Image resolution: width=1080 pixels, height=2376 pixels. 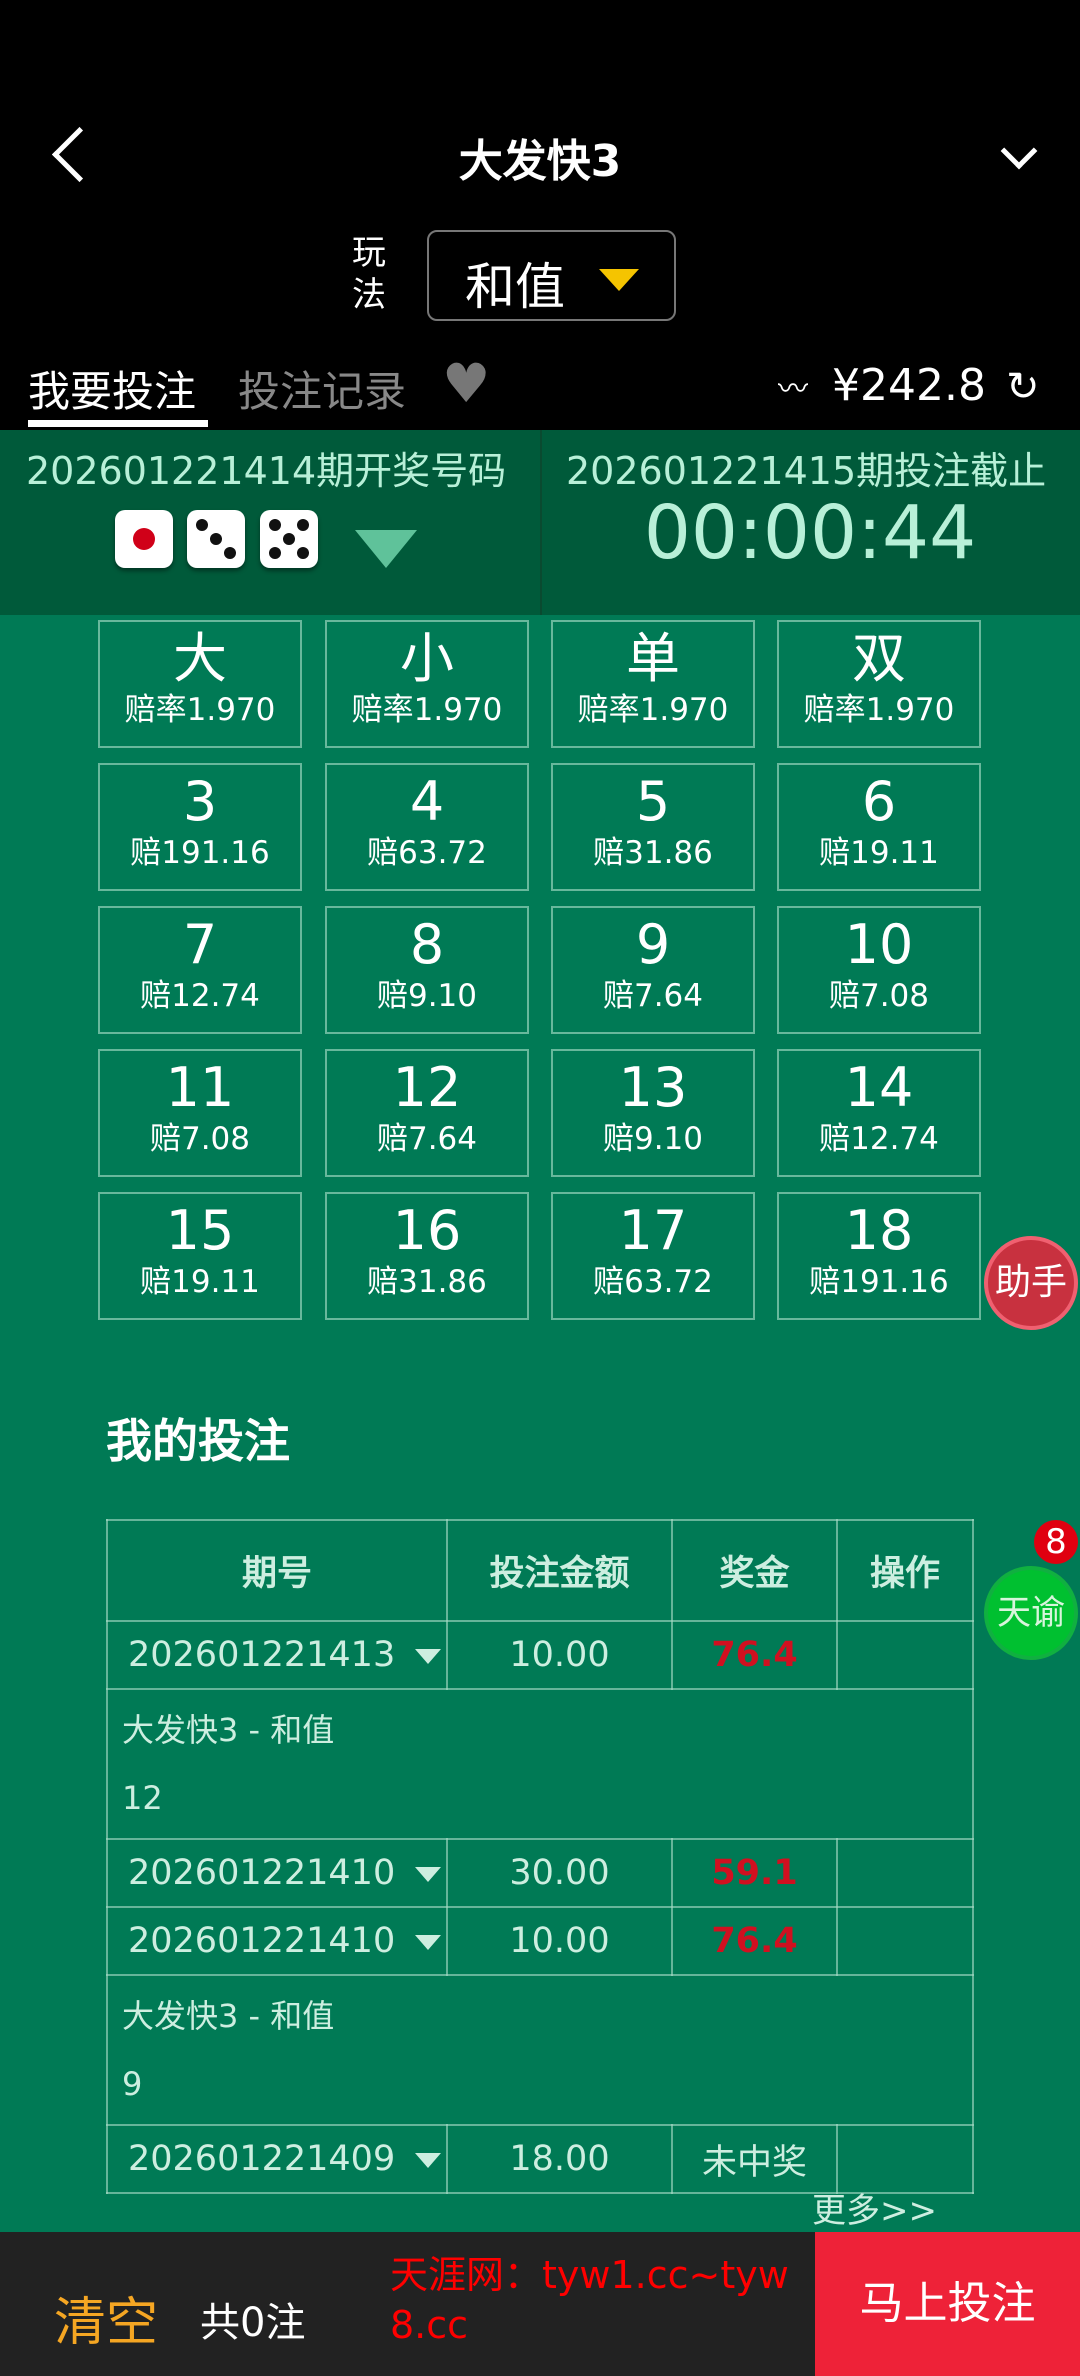 What do you see at coordinates (427, 853) in the screenshot?
I see `bet-odds: 赔63.72` at bounding box center [427, 853].